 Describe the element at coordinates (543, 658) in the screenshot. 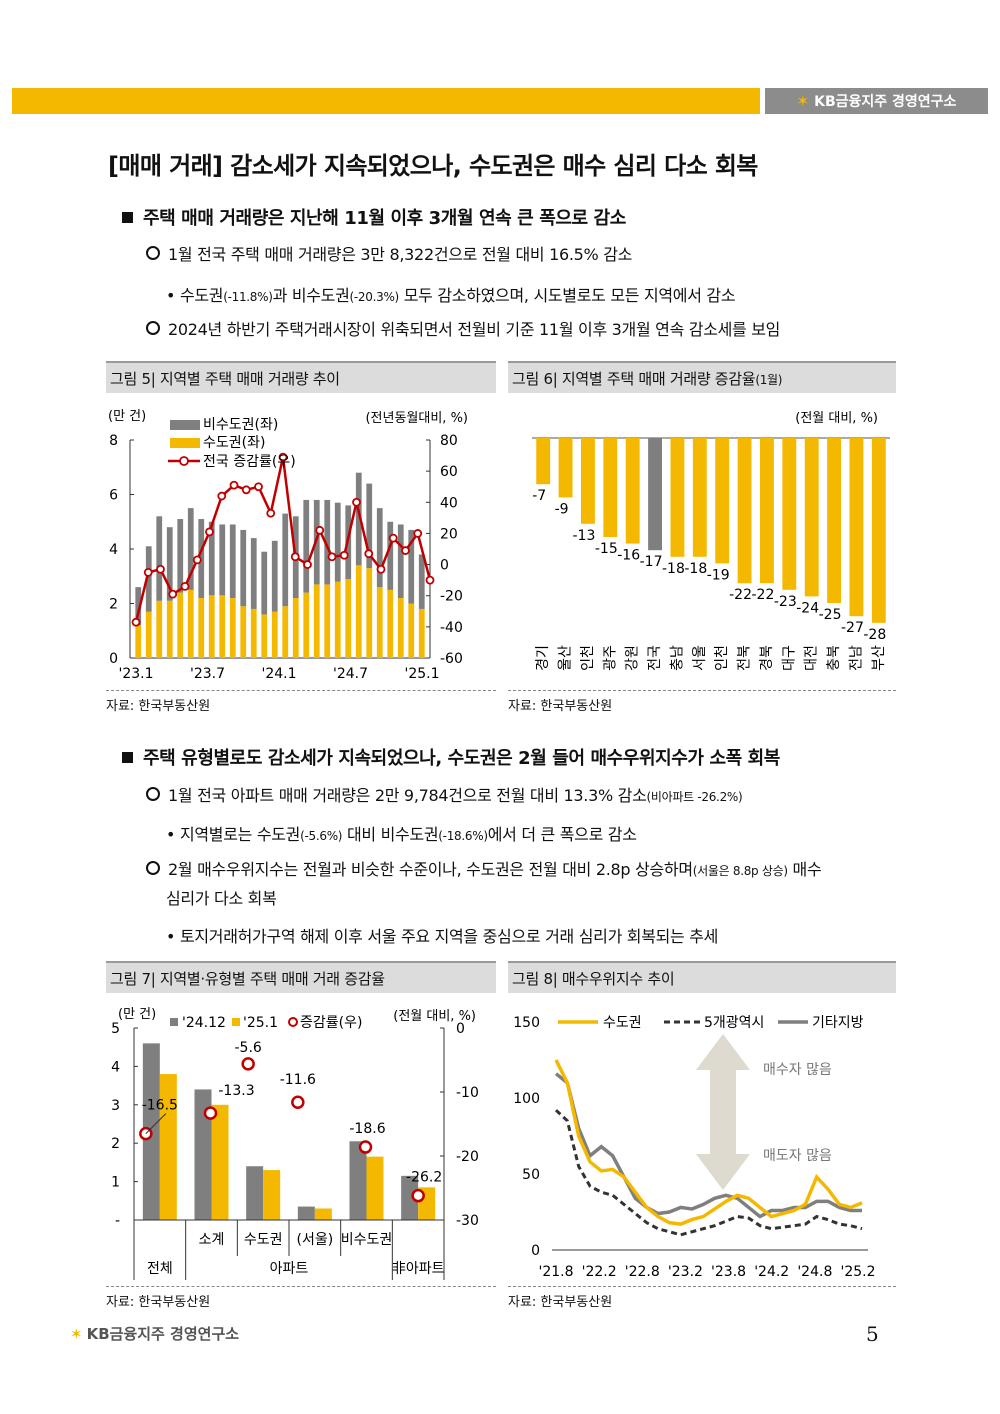

I see `fig6-category-label: 경기` at that location.